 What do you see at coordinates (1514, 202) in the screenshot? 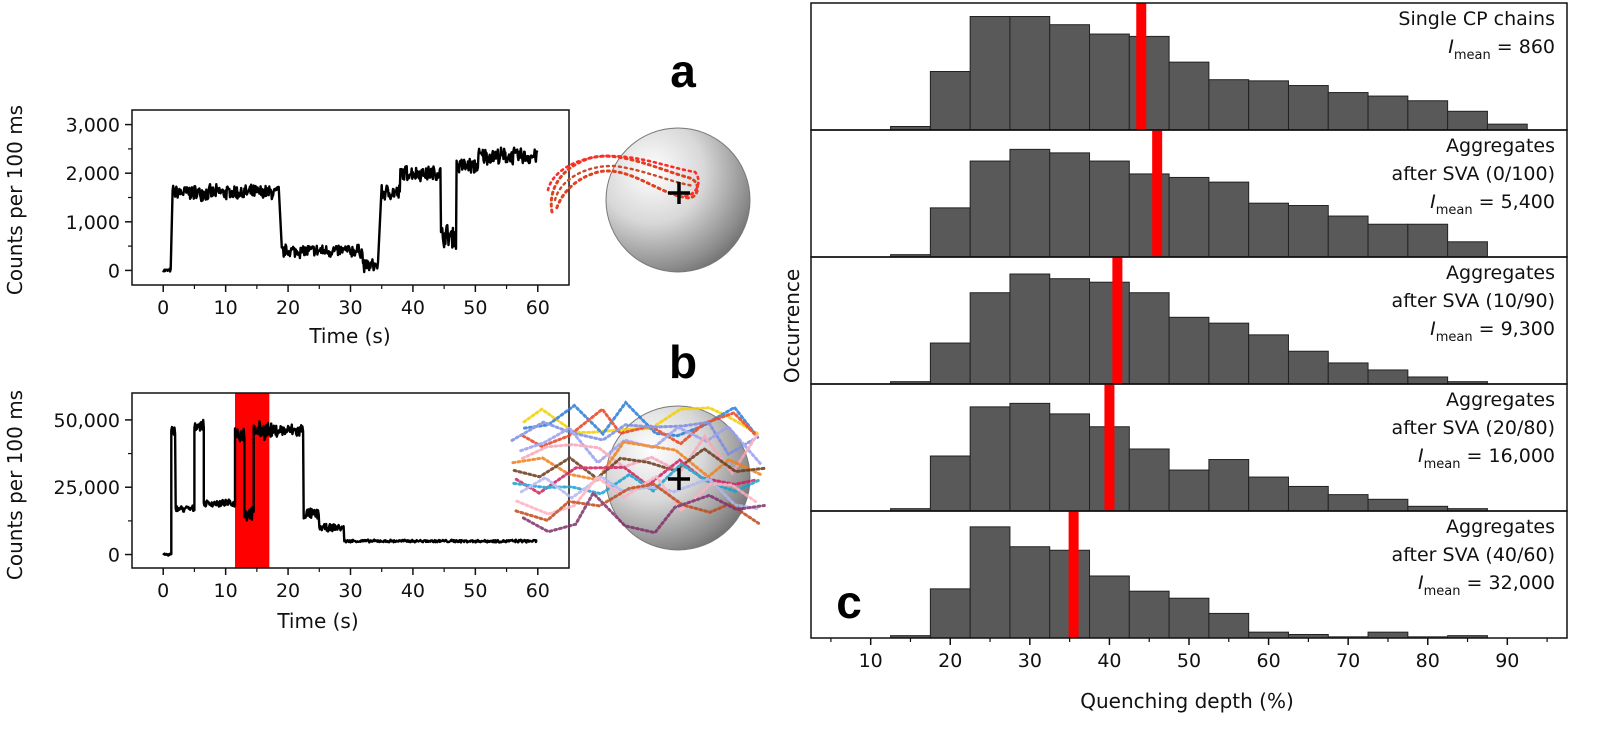
I see `intensity-value: = 5,400` at bounding box center [1514, 202].